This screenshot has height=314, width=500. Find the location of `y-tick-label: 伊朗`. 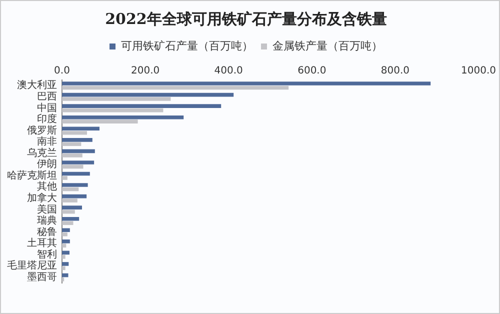

y-tick-label: 伊朗 is located at coordinates (47, 164).